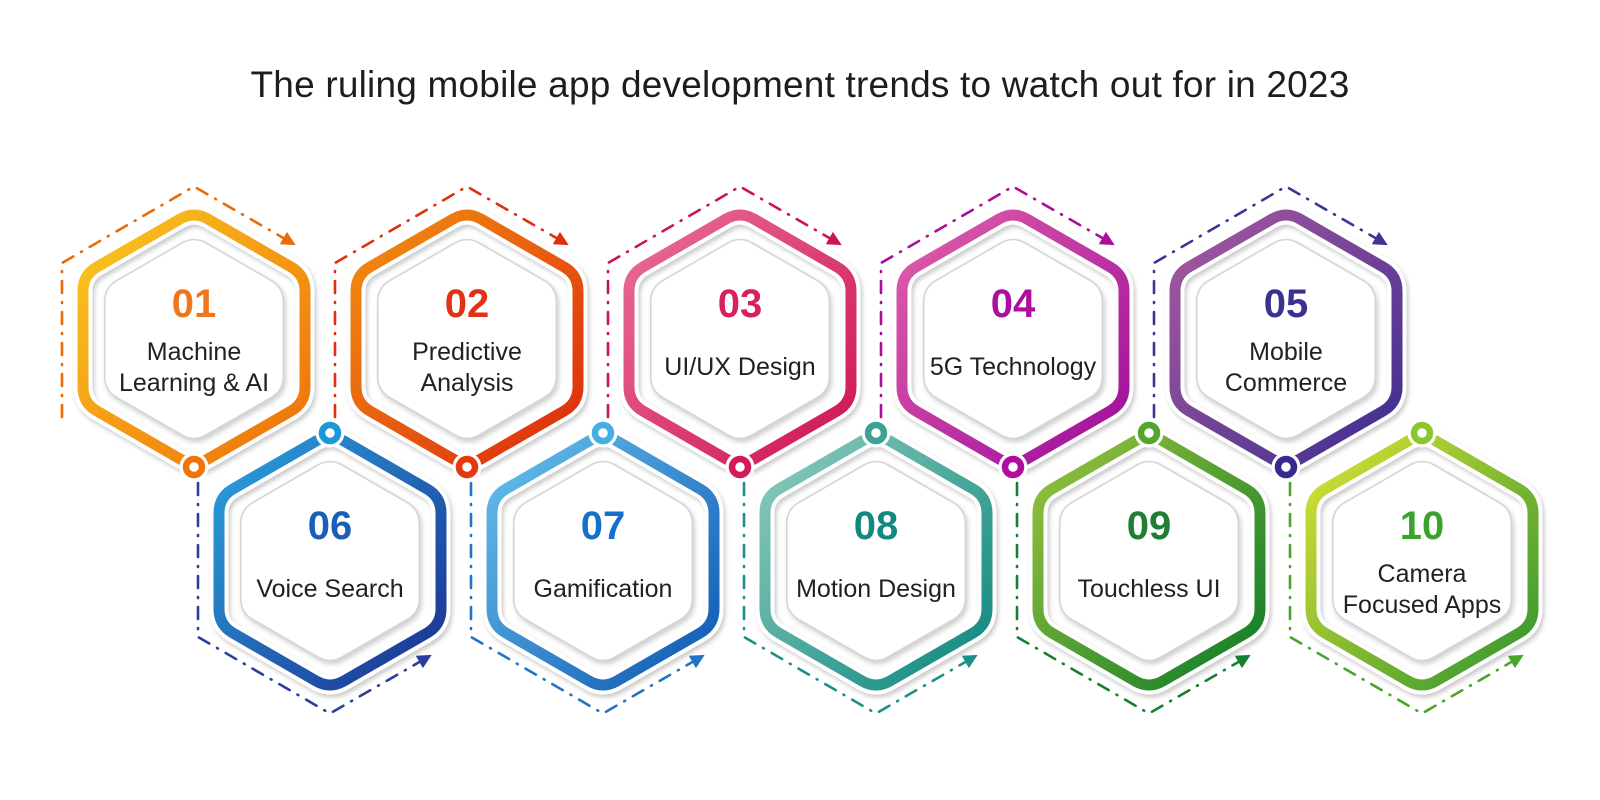  I want to click on trend-number: 10, so click(1422, 526).